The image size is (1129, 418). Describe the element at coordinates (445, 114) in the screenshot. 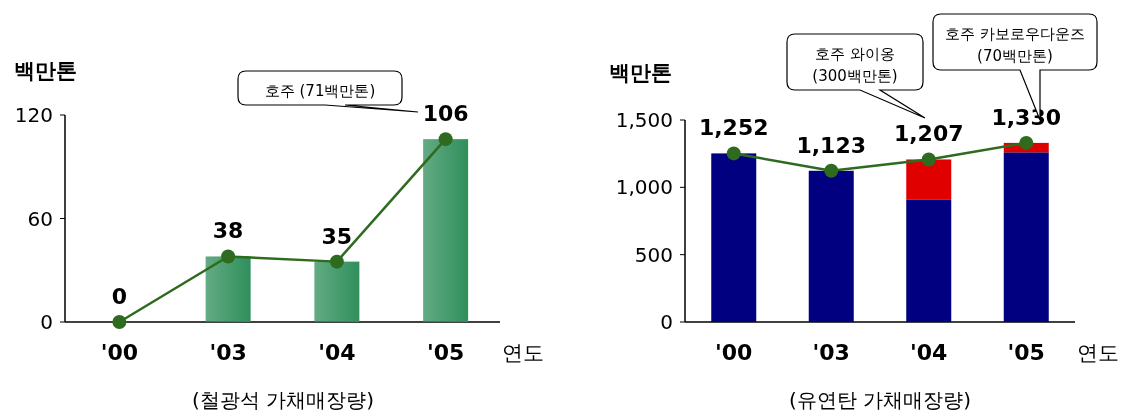

I see `data-label: 106` at that location.